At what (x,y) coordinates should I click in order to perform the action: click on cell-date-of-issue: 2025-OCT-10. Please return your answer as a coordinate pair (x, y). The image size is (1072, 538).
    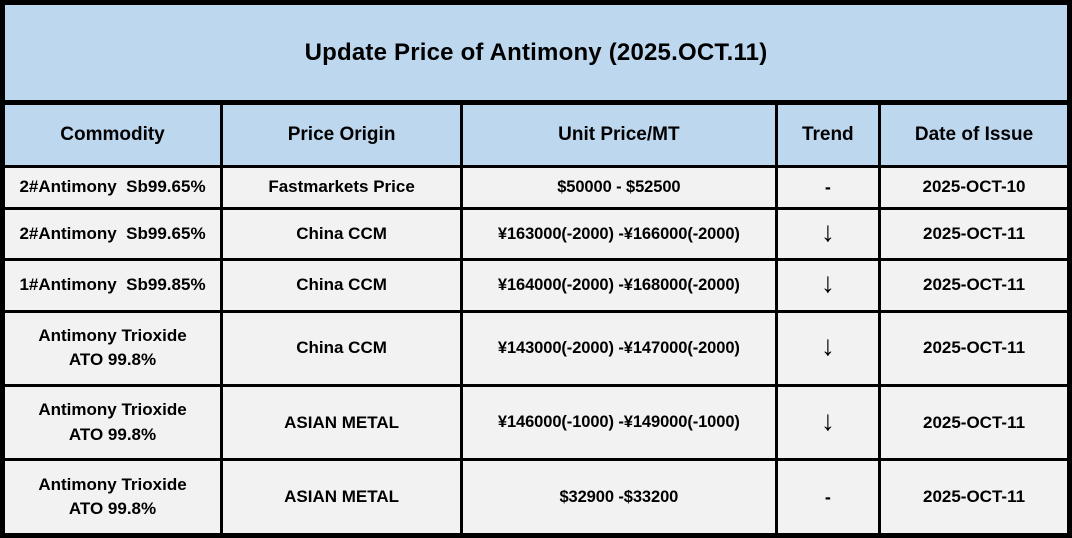
    Looking at the image, I should click on (974, 187).